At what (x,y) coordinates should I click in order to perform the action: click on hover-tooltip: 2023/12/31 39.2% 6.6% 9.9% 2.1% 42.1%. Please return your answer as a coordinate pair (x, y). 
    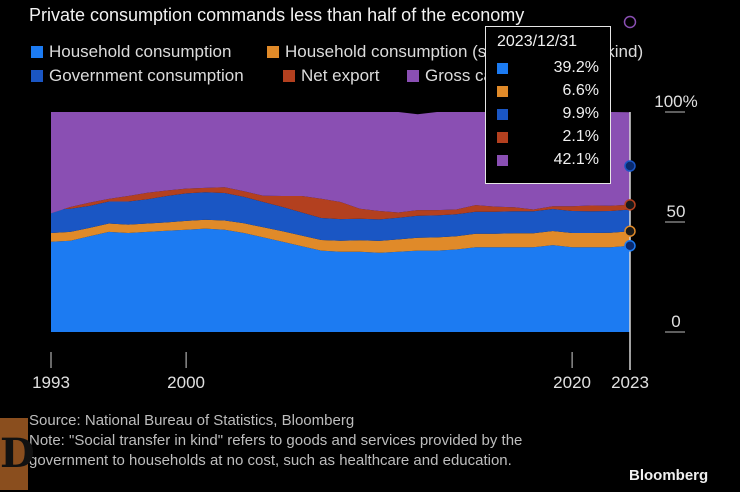
    Looking at the image, I should click on (548, 105).